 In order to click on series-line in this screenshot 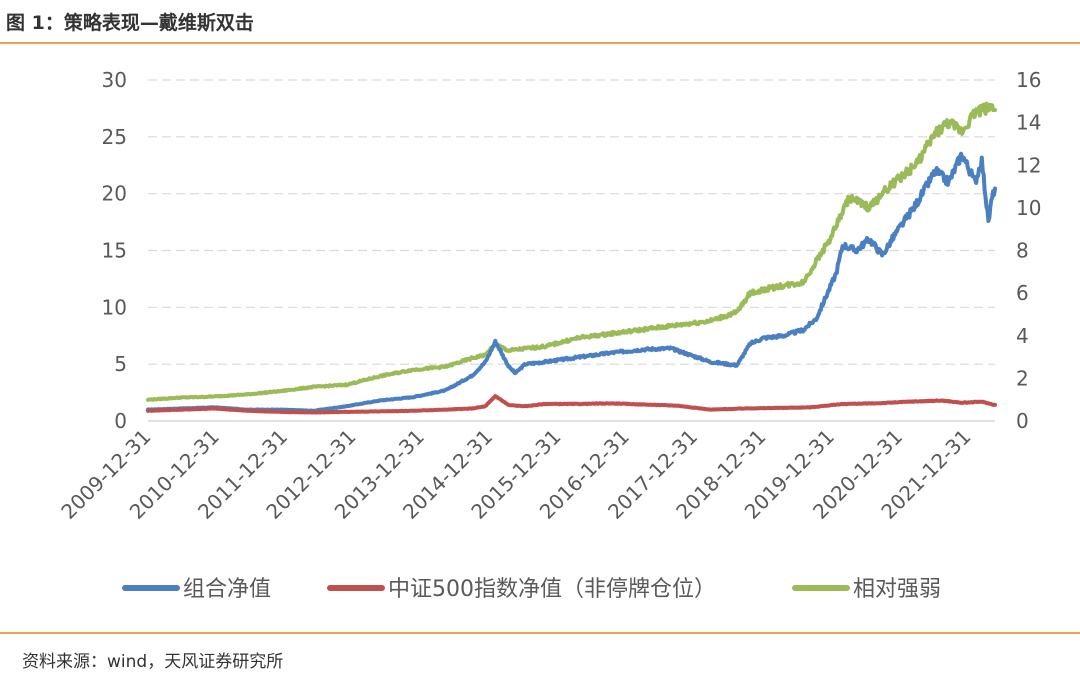, I will do `click(571, 404)`.